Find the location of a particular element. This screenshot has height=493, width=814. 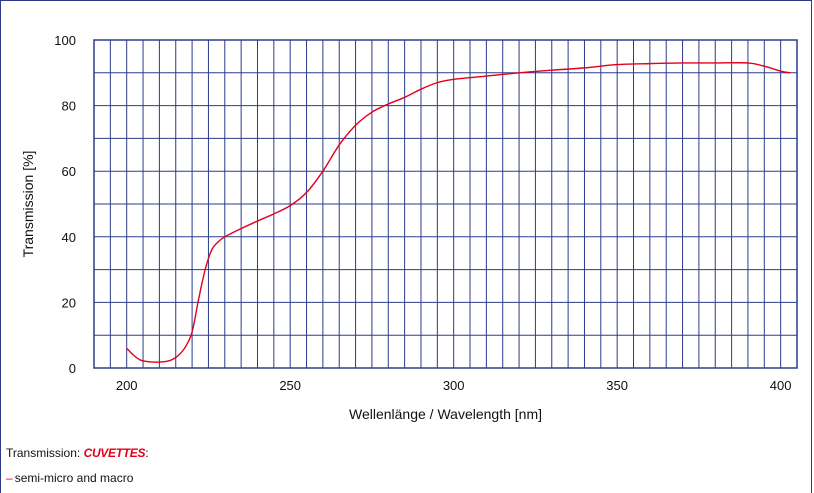

legend-line-swatch: – is located at coordinates (9, 478).